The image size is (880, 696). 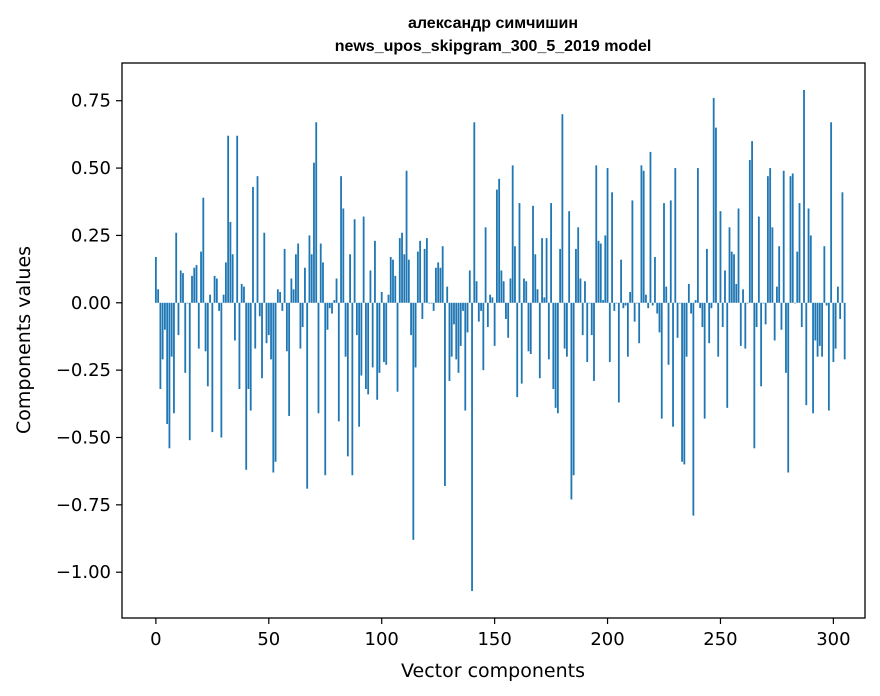 What do you see at coordinates (91, 303) in the screenshot?
I see `y-tick-label: 0.00` at bounding box center [91, 303].